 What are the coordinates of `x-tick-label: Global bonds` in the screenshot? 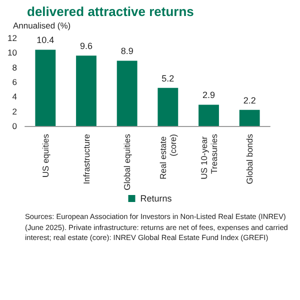 It's located at (249, 159).